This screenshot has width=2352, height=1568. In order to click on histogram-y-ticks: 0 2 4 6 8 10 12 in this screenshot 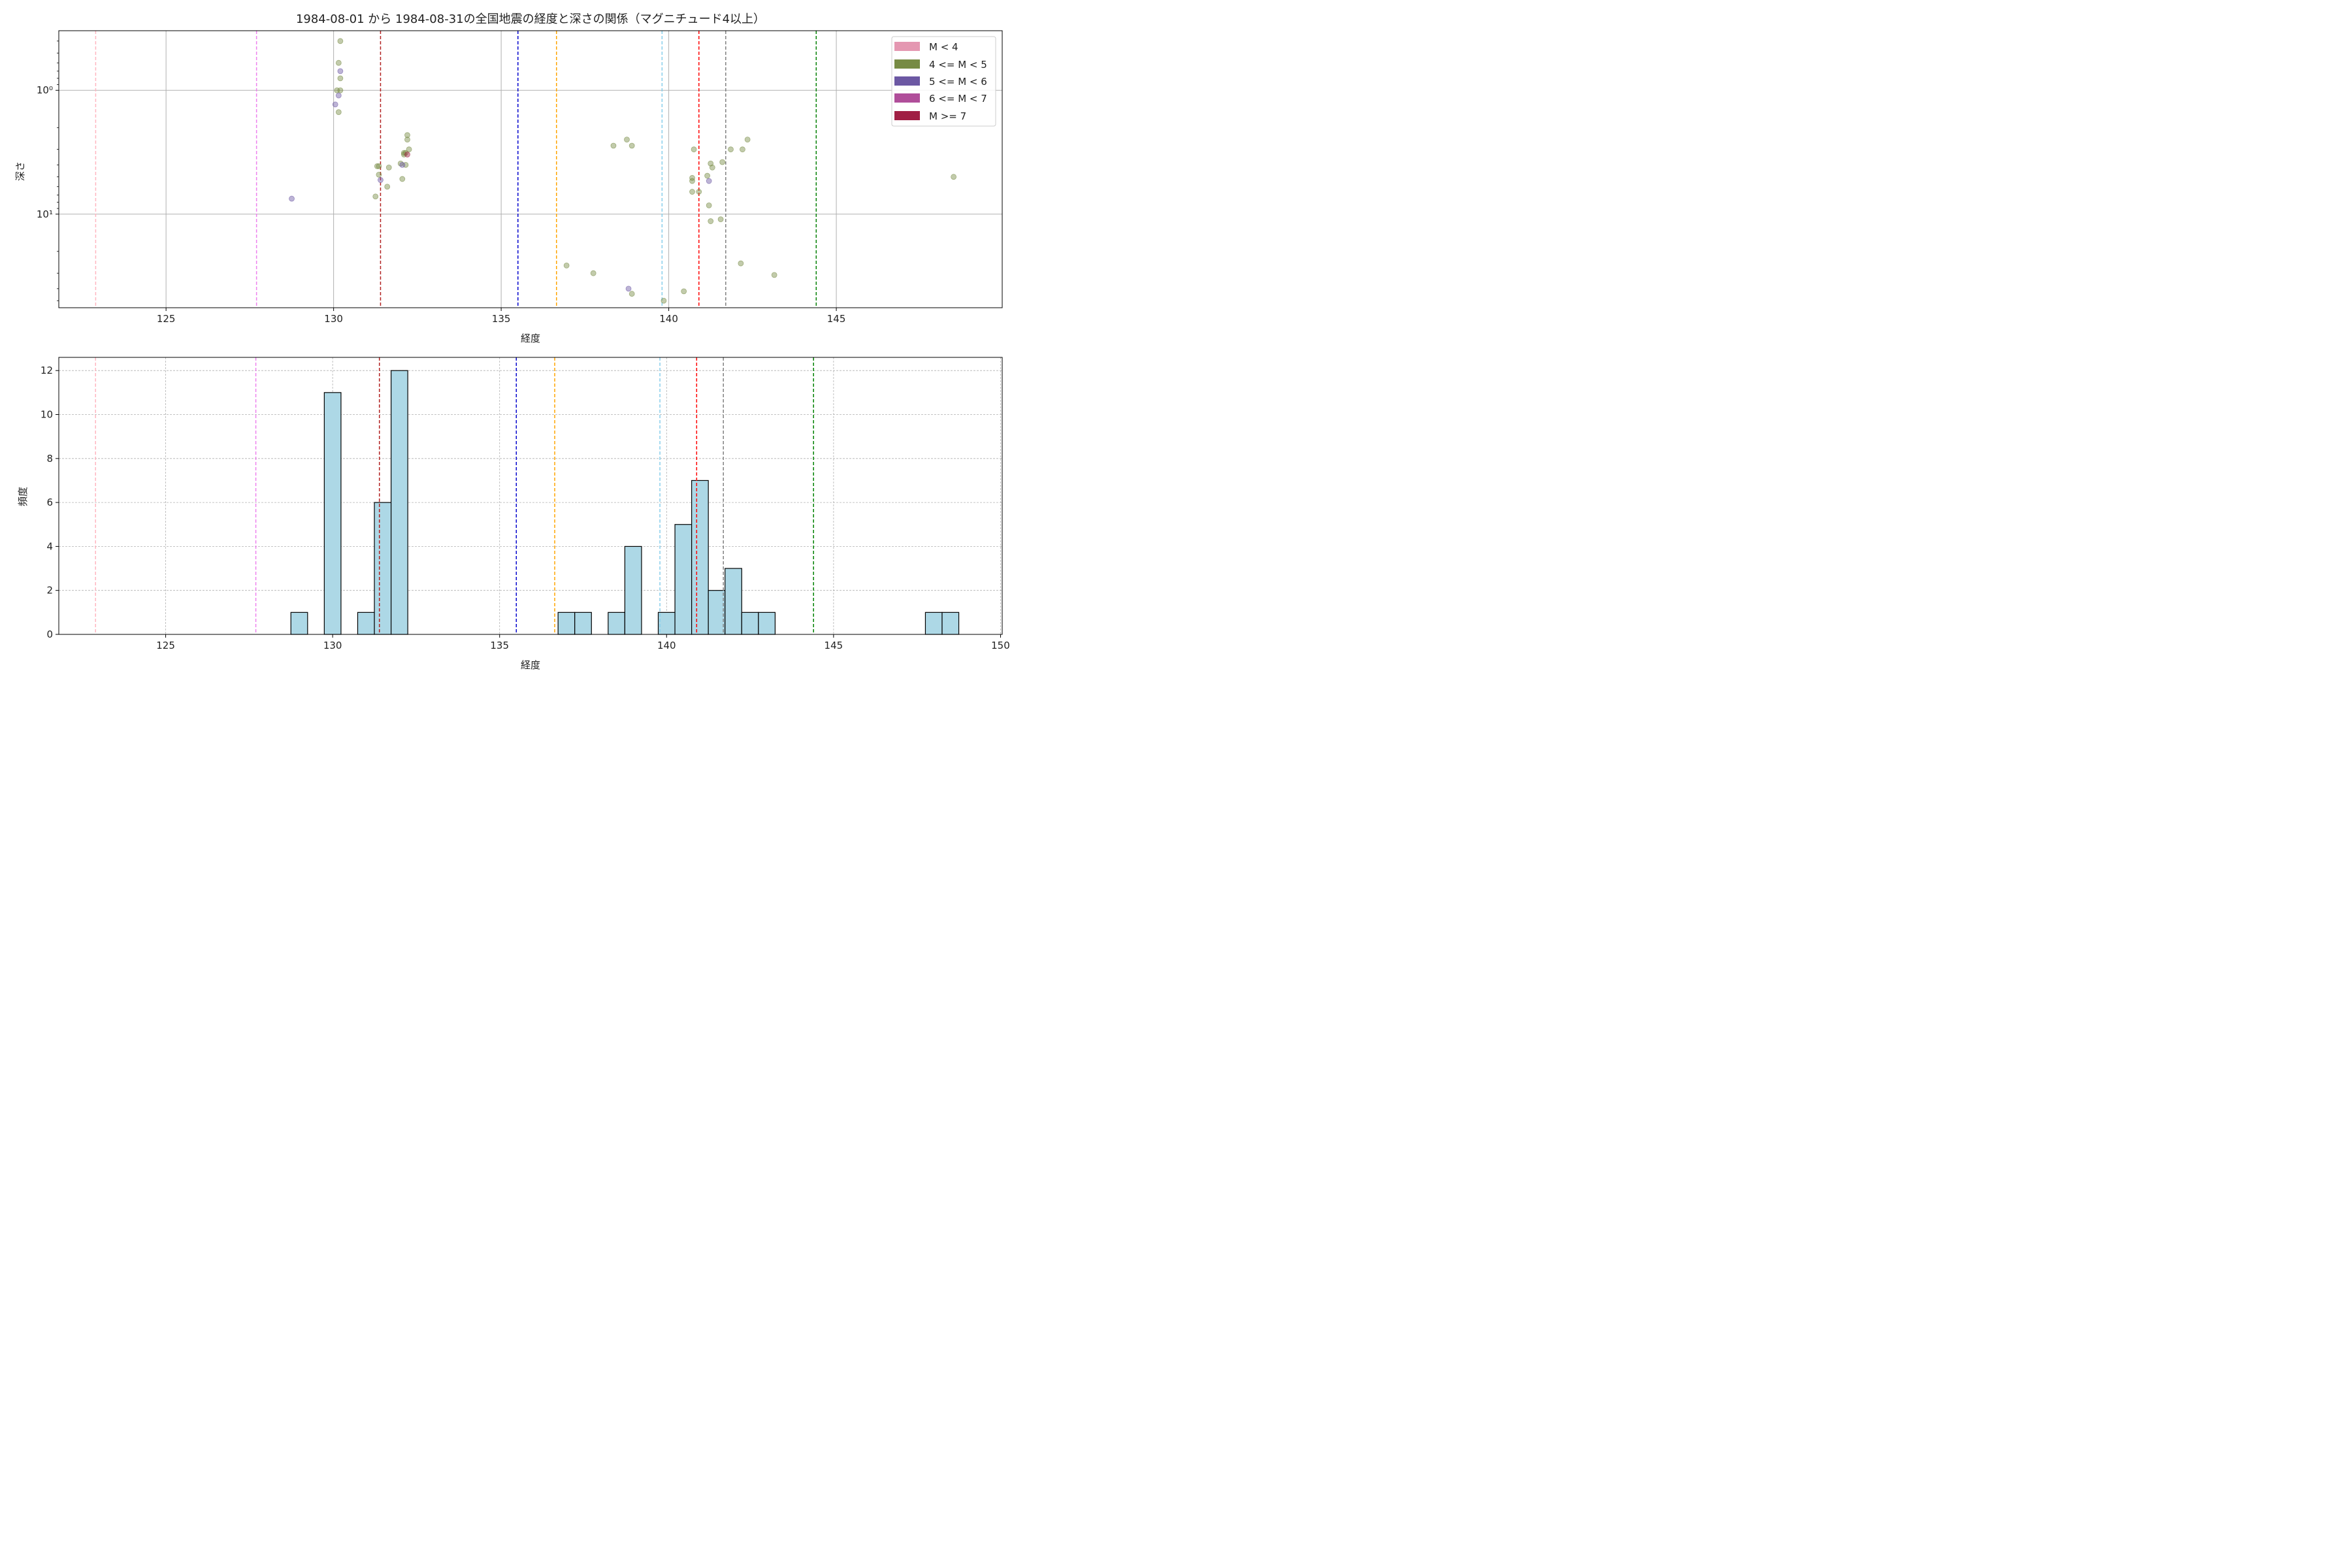, I will do `click(50, 502)`.